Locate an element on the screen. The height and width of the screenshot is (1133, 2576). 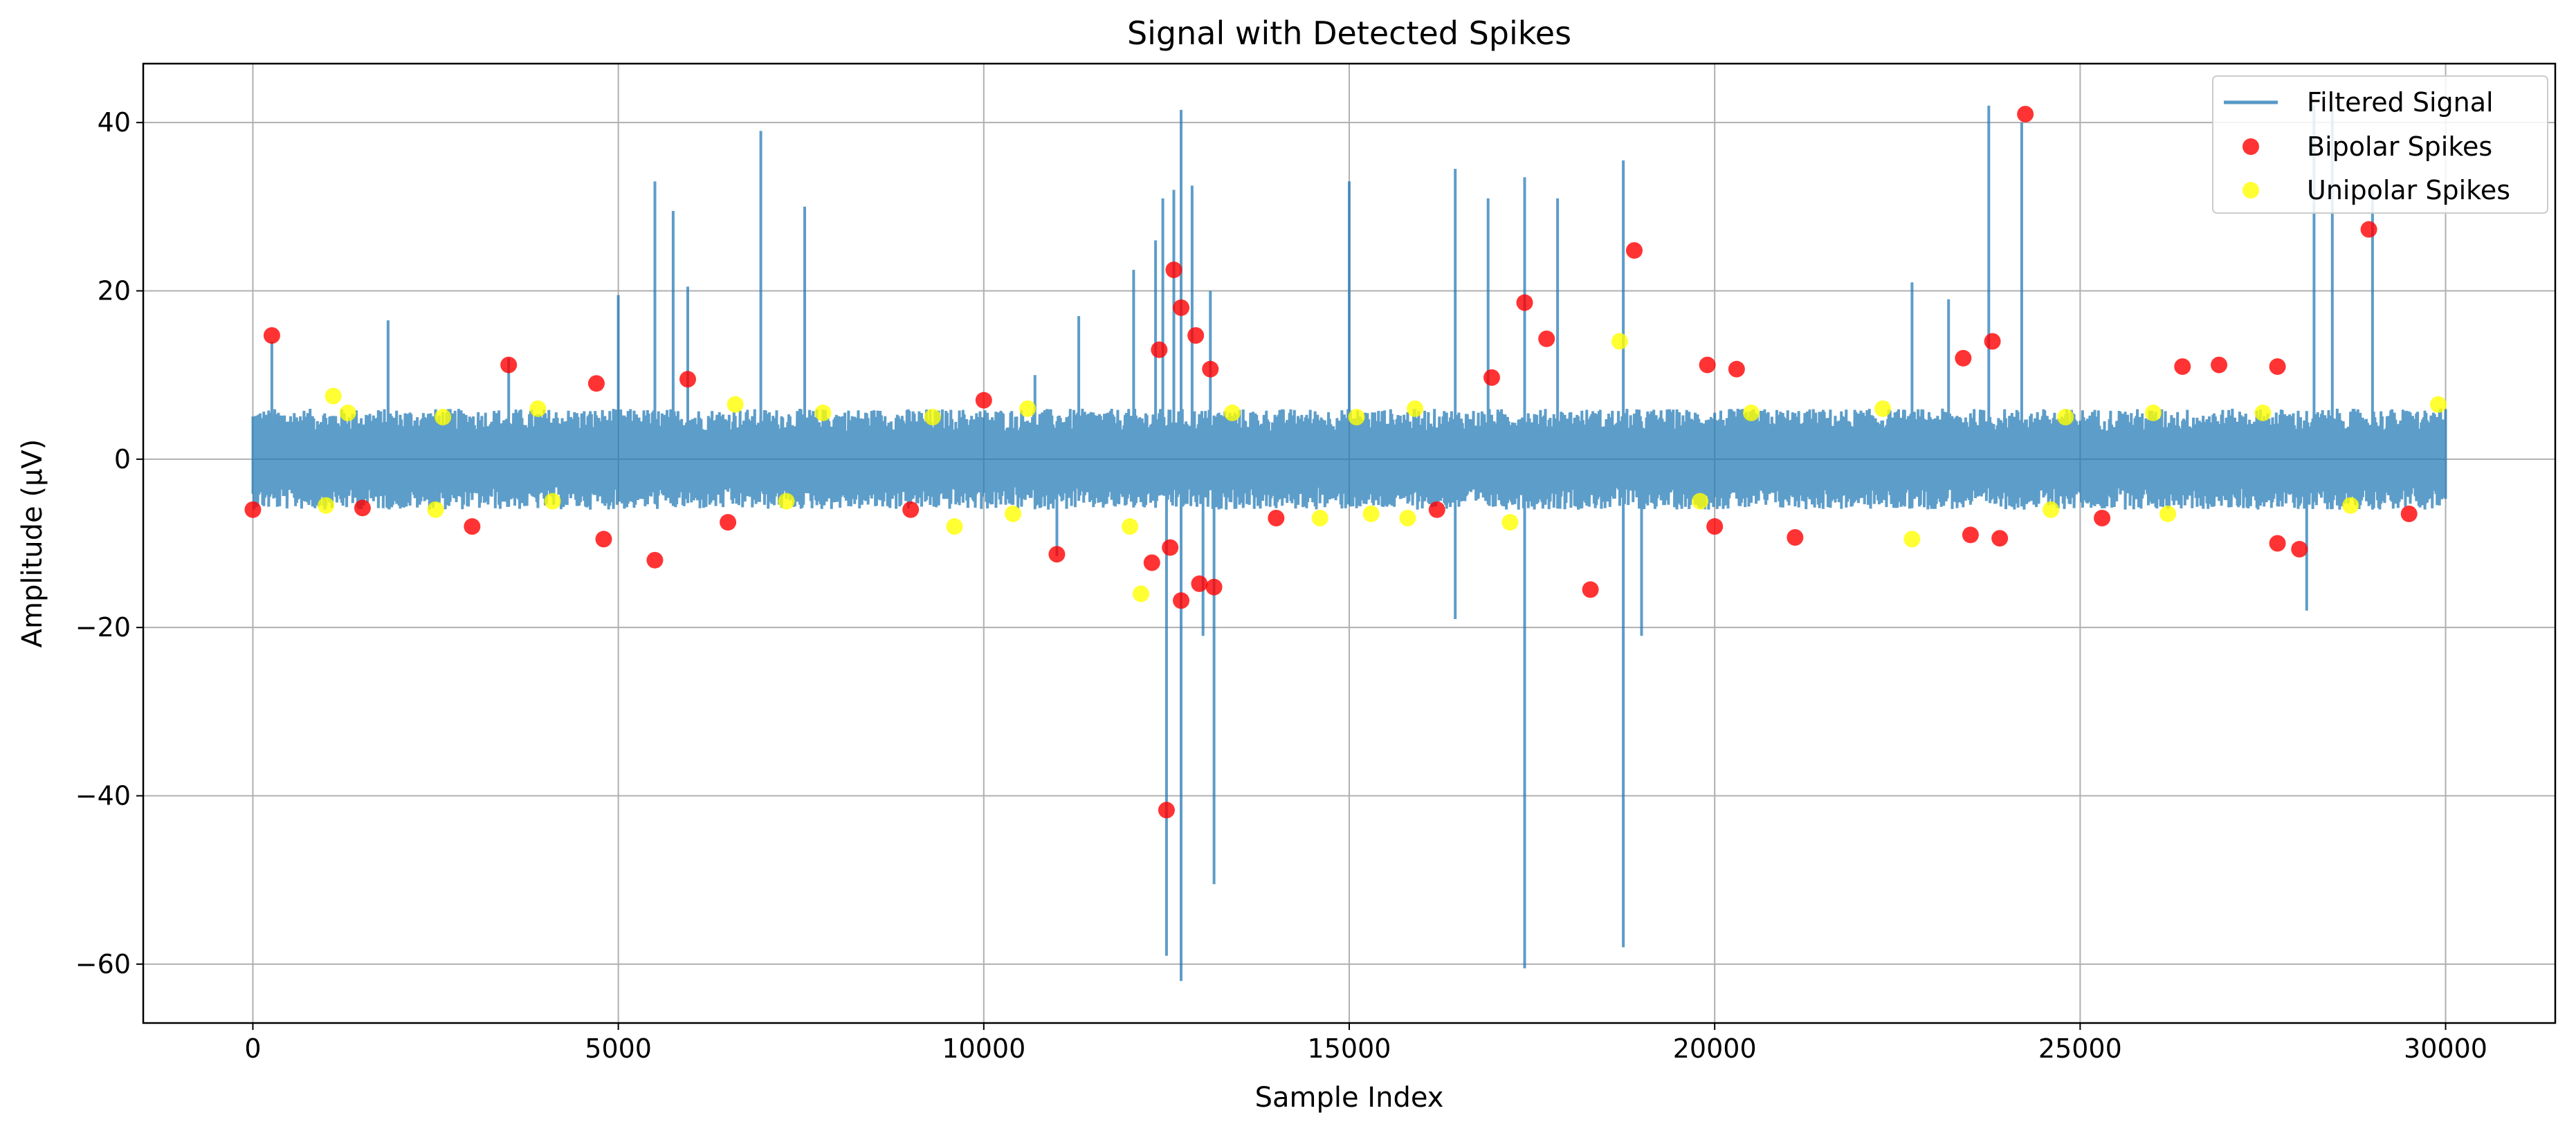
x-tick-label: 20000 is located at coordinates (1715, 1048).